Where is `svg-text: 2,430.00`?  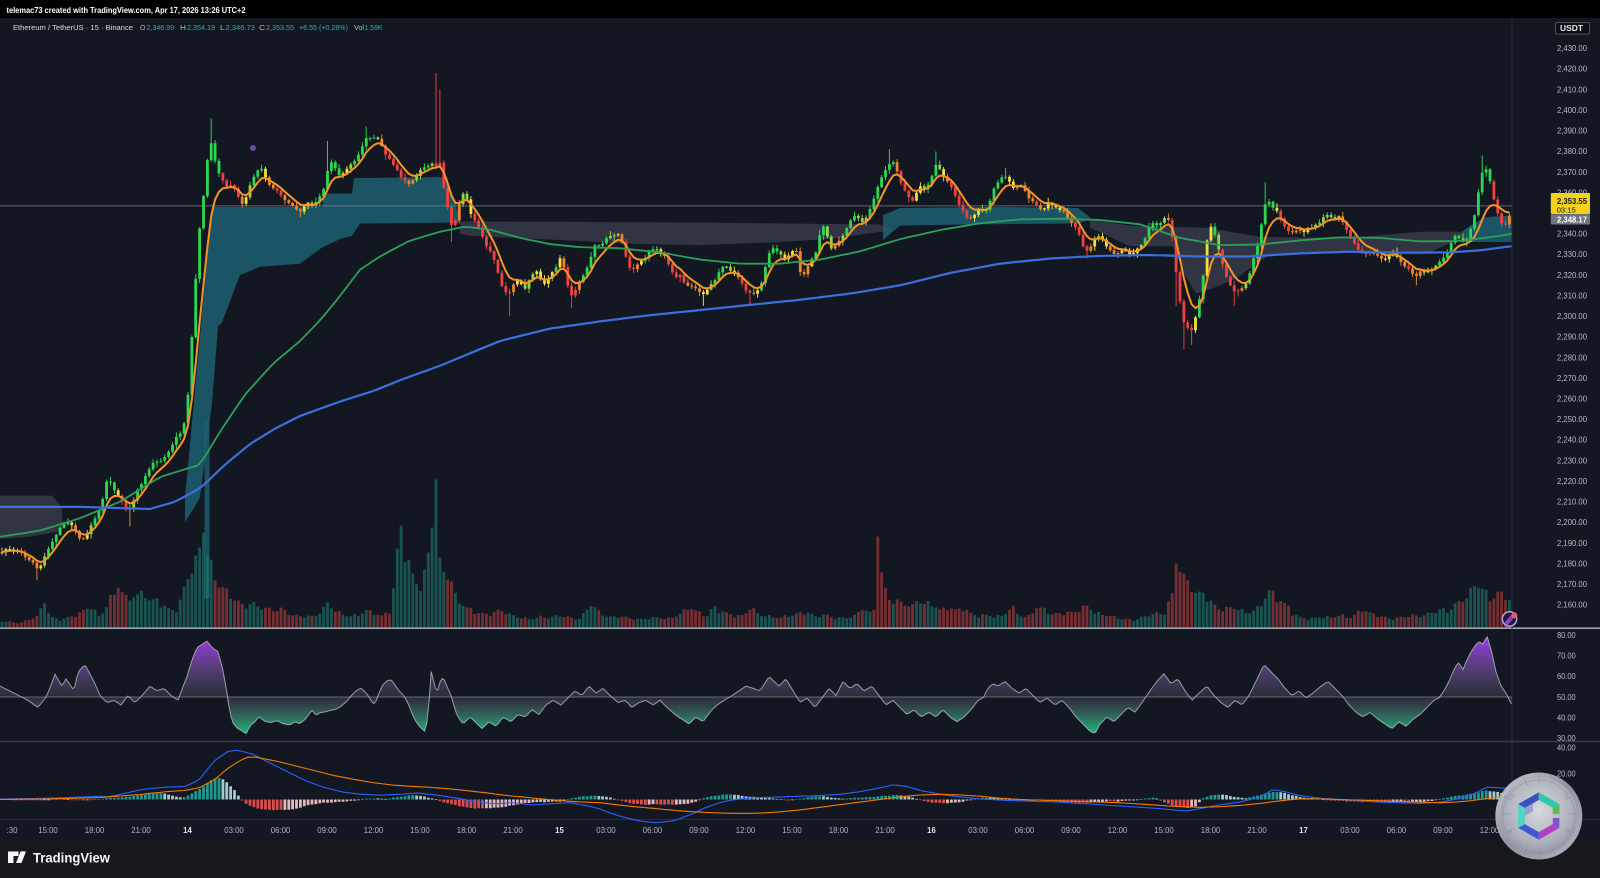
svg-text: 2,430.00 is located at coordinates (1572, 48).